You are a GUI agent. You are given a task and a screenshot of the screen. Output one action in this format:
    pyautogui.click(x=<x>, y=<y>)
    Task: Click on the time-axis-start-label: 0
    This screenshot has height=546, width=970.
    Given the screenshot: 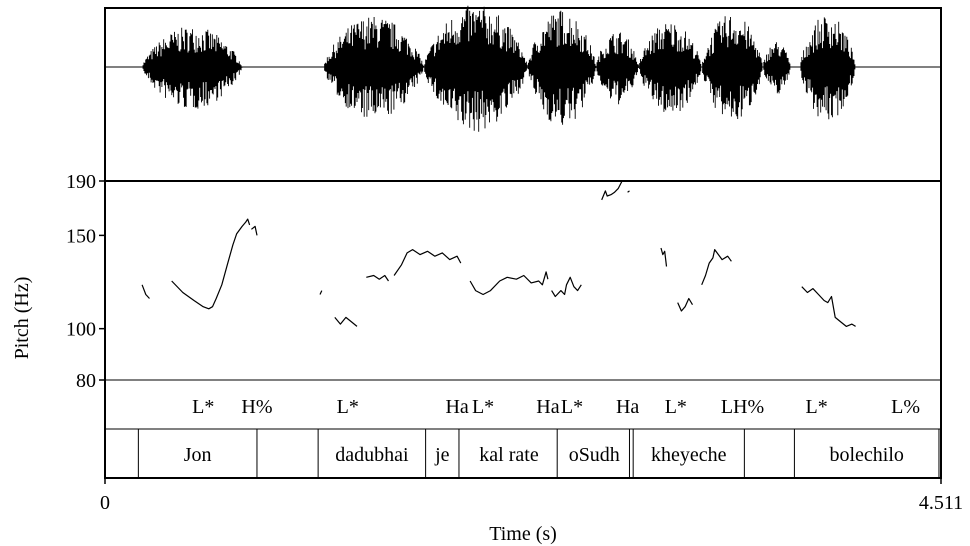 What is the action you would take?
    pyautogui.click(x=105, y=503)
    